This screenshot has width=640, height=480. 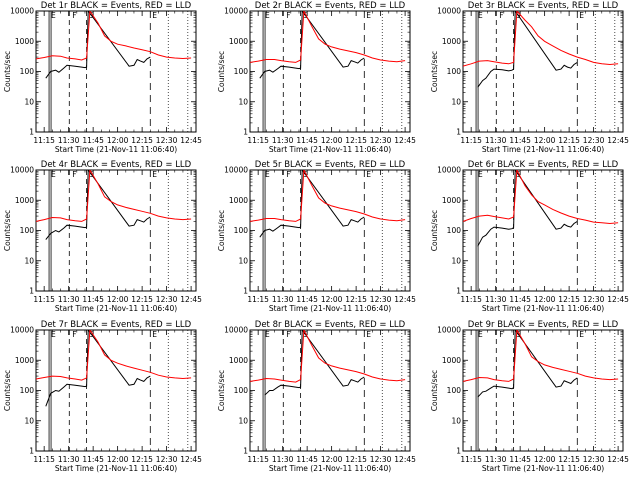 What do you see at coordinates (330, 6) in the screenshot?
I see `panel-title: Det 2r BLACK = Events, RED = LLD` at bounding box center [330, 6].